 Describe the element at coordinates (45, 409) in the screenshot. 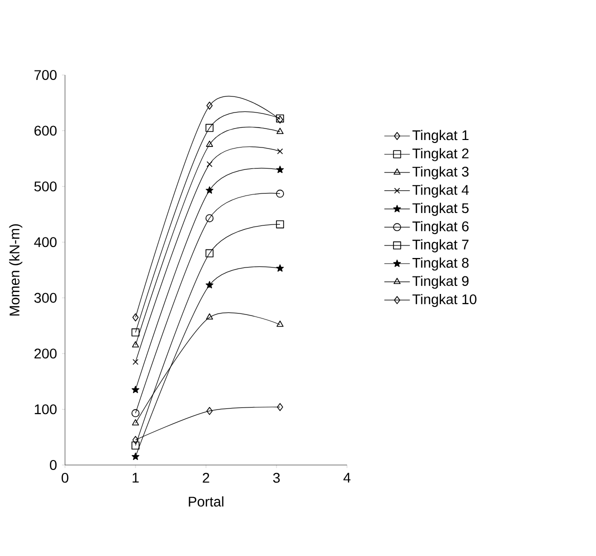

I see `y-tick-label: 100` at that location.